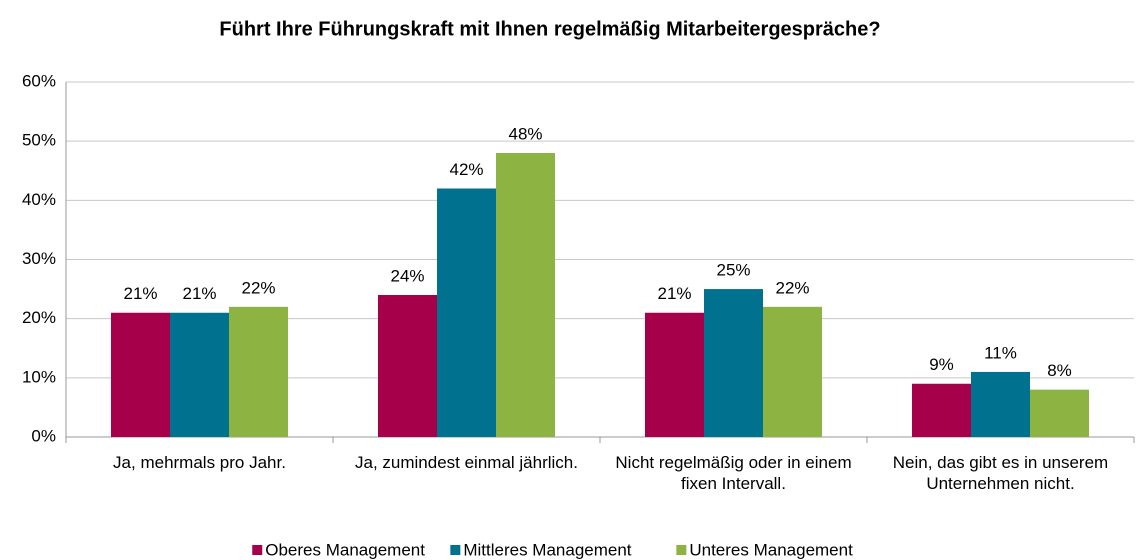 Image resolution: width=1137 pixels, height=560 pixels. I want to click on data-label: 8%, so click(1059, 370).